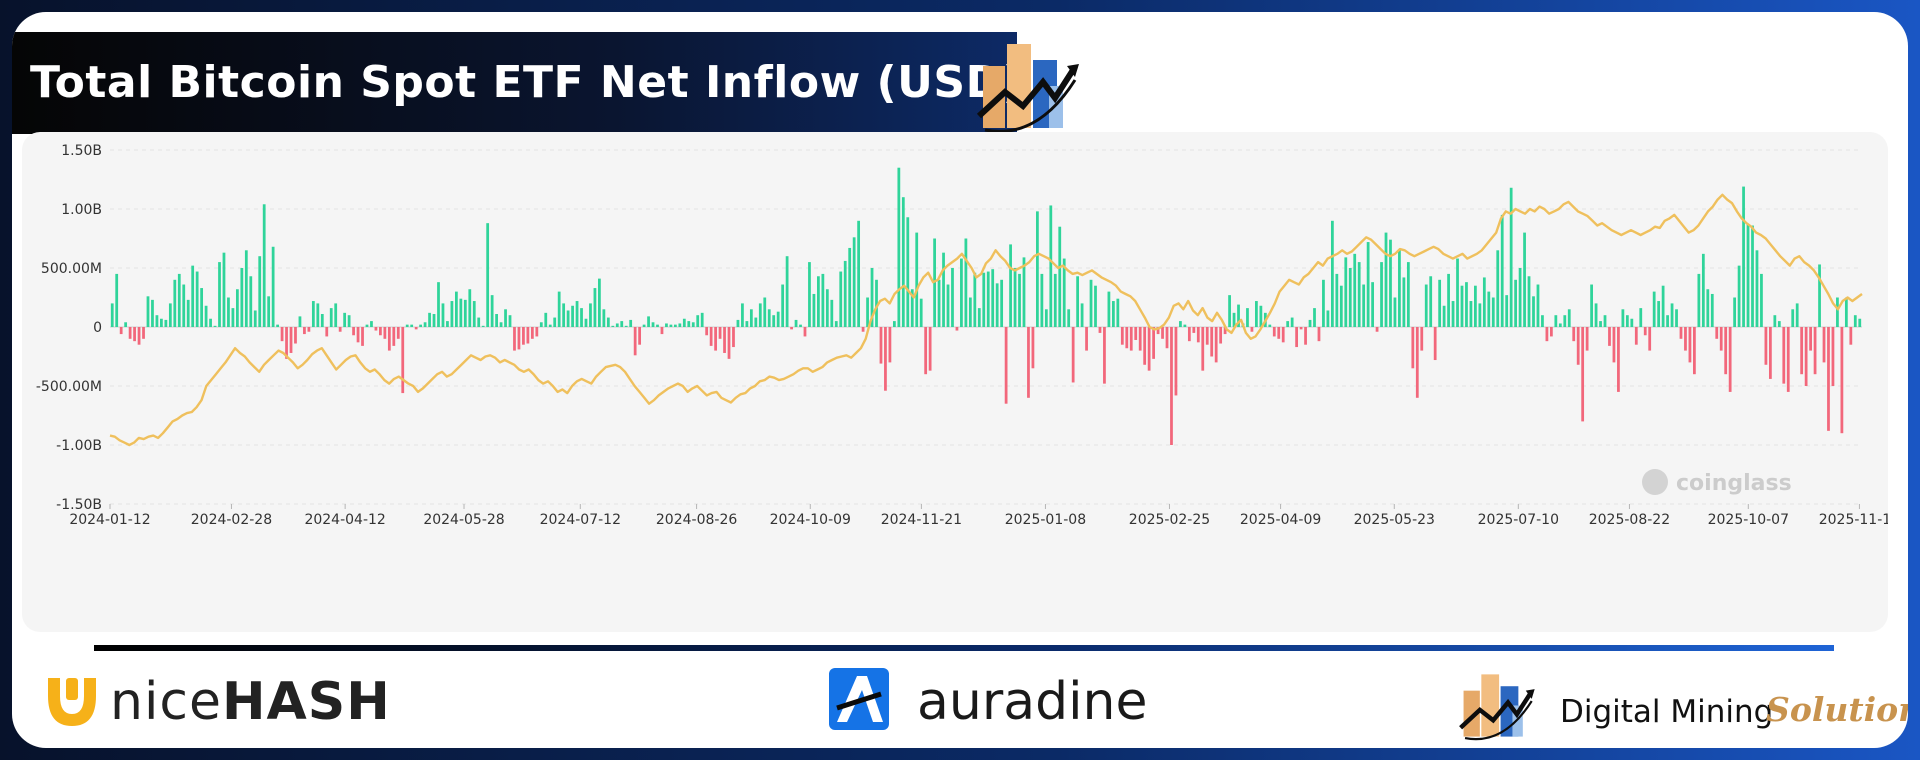 This screenshot has width=1920, height=760. Describe the element at coordinates (580, 520) in the screenshot. I see `x-tick-label: 2024-07-12` at that location.